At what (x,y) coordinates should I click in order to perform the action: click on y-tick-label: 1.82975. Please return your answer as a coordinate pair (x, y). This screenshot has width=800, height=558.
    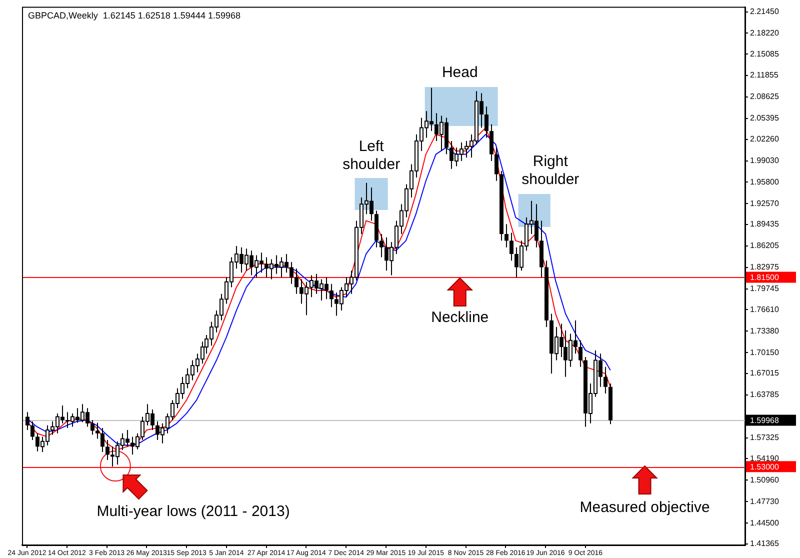
    Looking at the image, I should click on (765, 267).